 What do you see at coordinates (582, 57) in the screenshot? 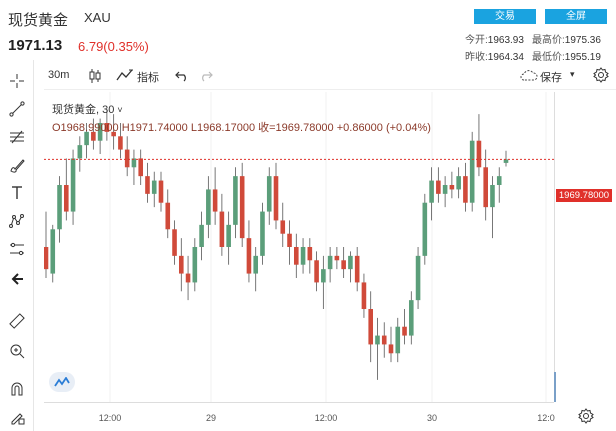
I see `low-value: 1955.19` at bounding box center [582, 57].